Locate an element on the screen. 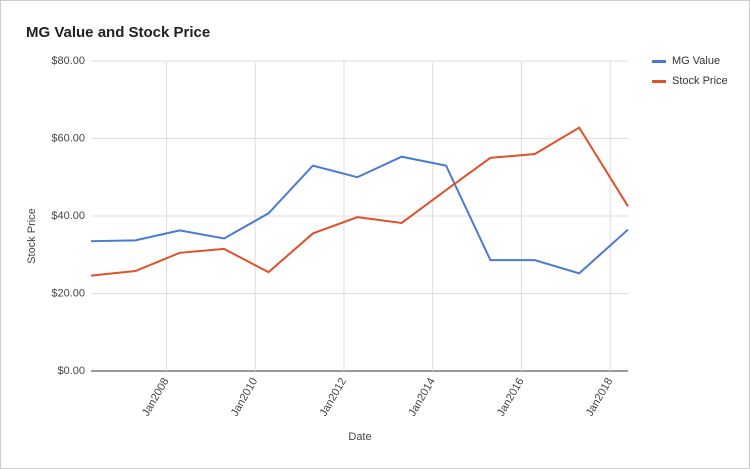 The image size is (750, 469). y-tick-label: $60.00 is located at coordinates (68, 138).